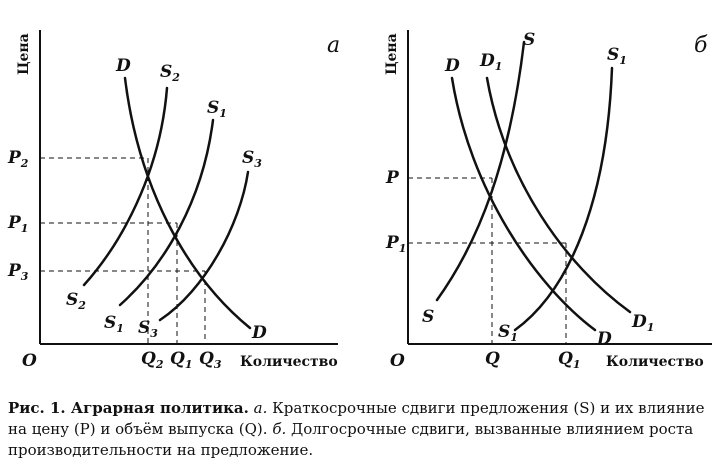  I want to click on panel-a-label-s3-bottom: S3, so click(148, 329).